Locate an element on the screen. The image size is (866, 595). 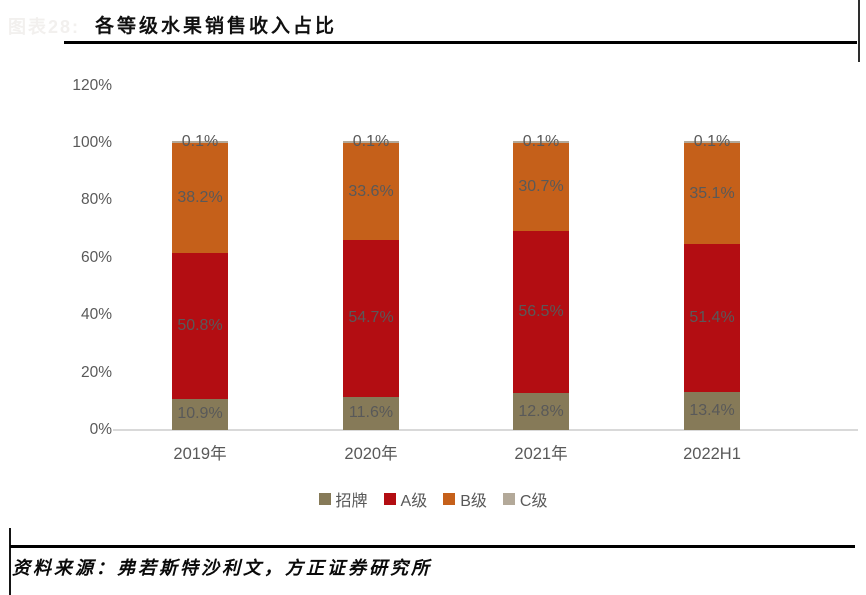
y-axis-tick-label: 60% is located at coordinates (96, 257).